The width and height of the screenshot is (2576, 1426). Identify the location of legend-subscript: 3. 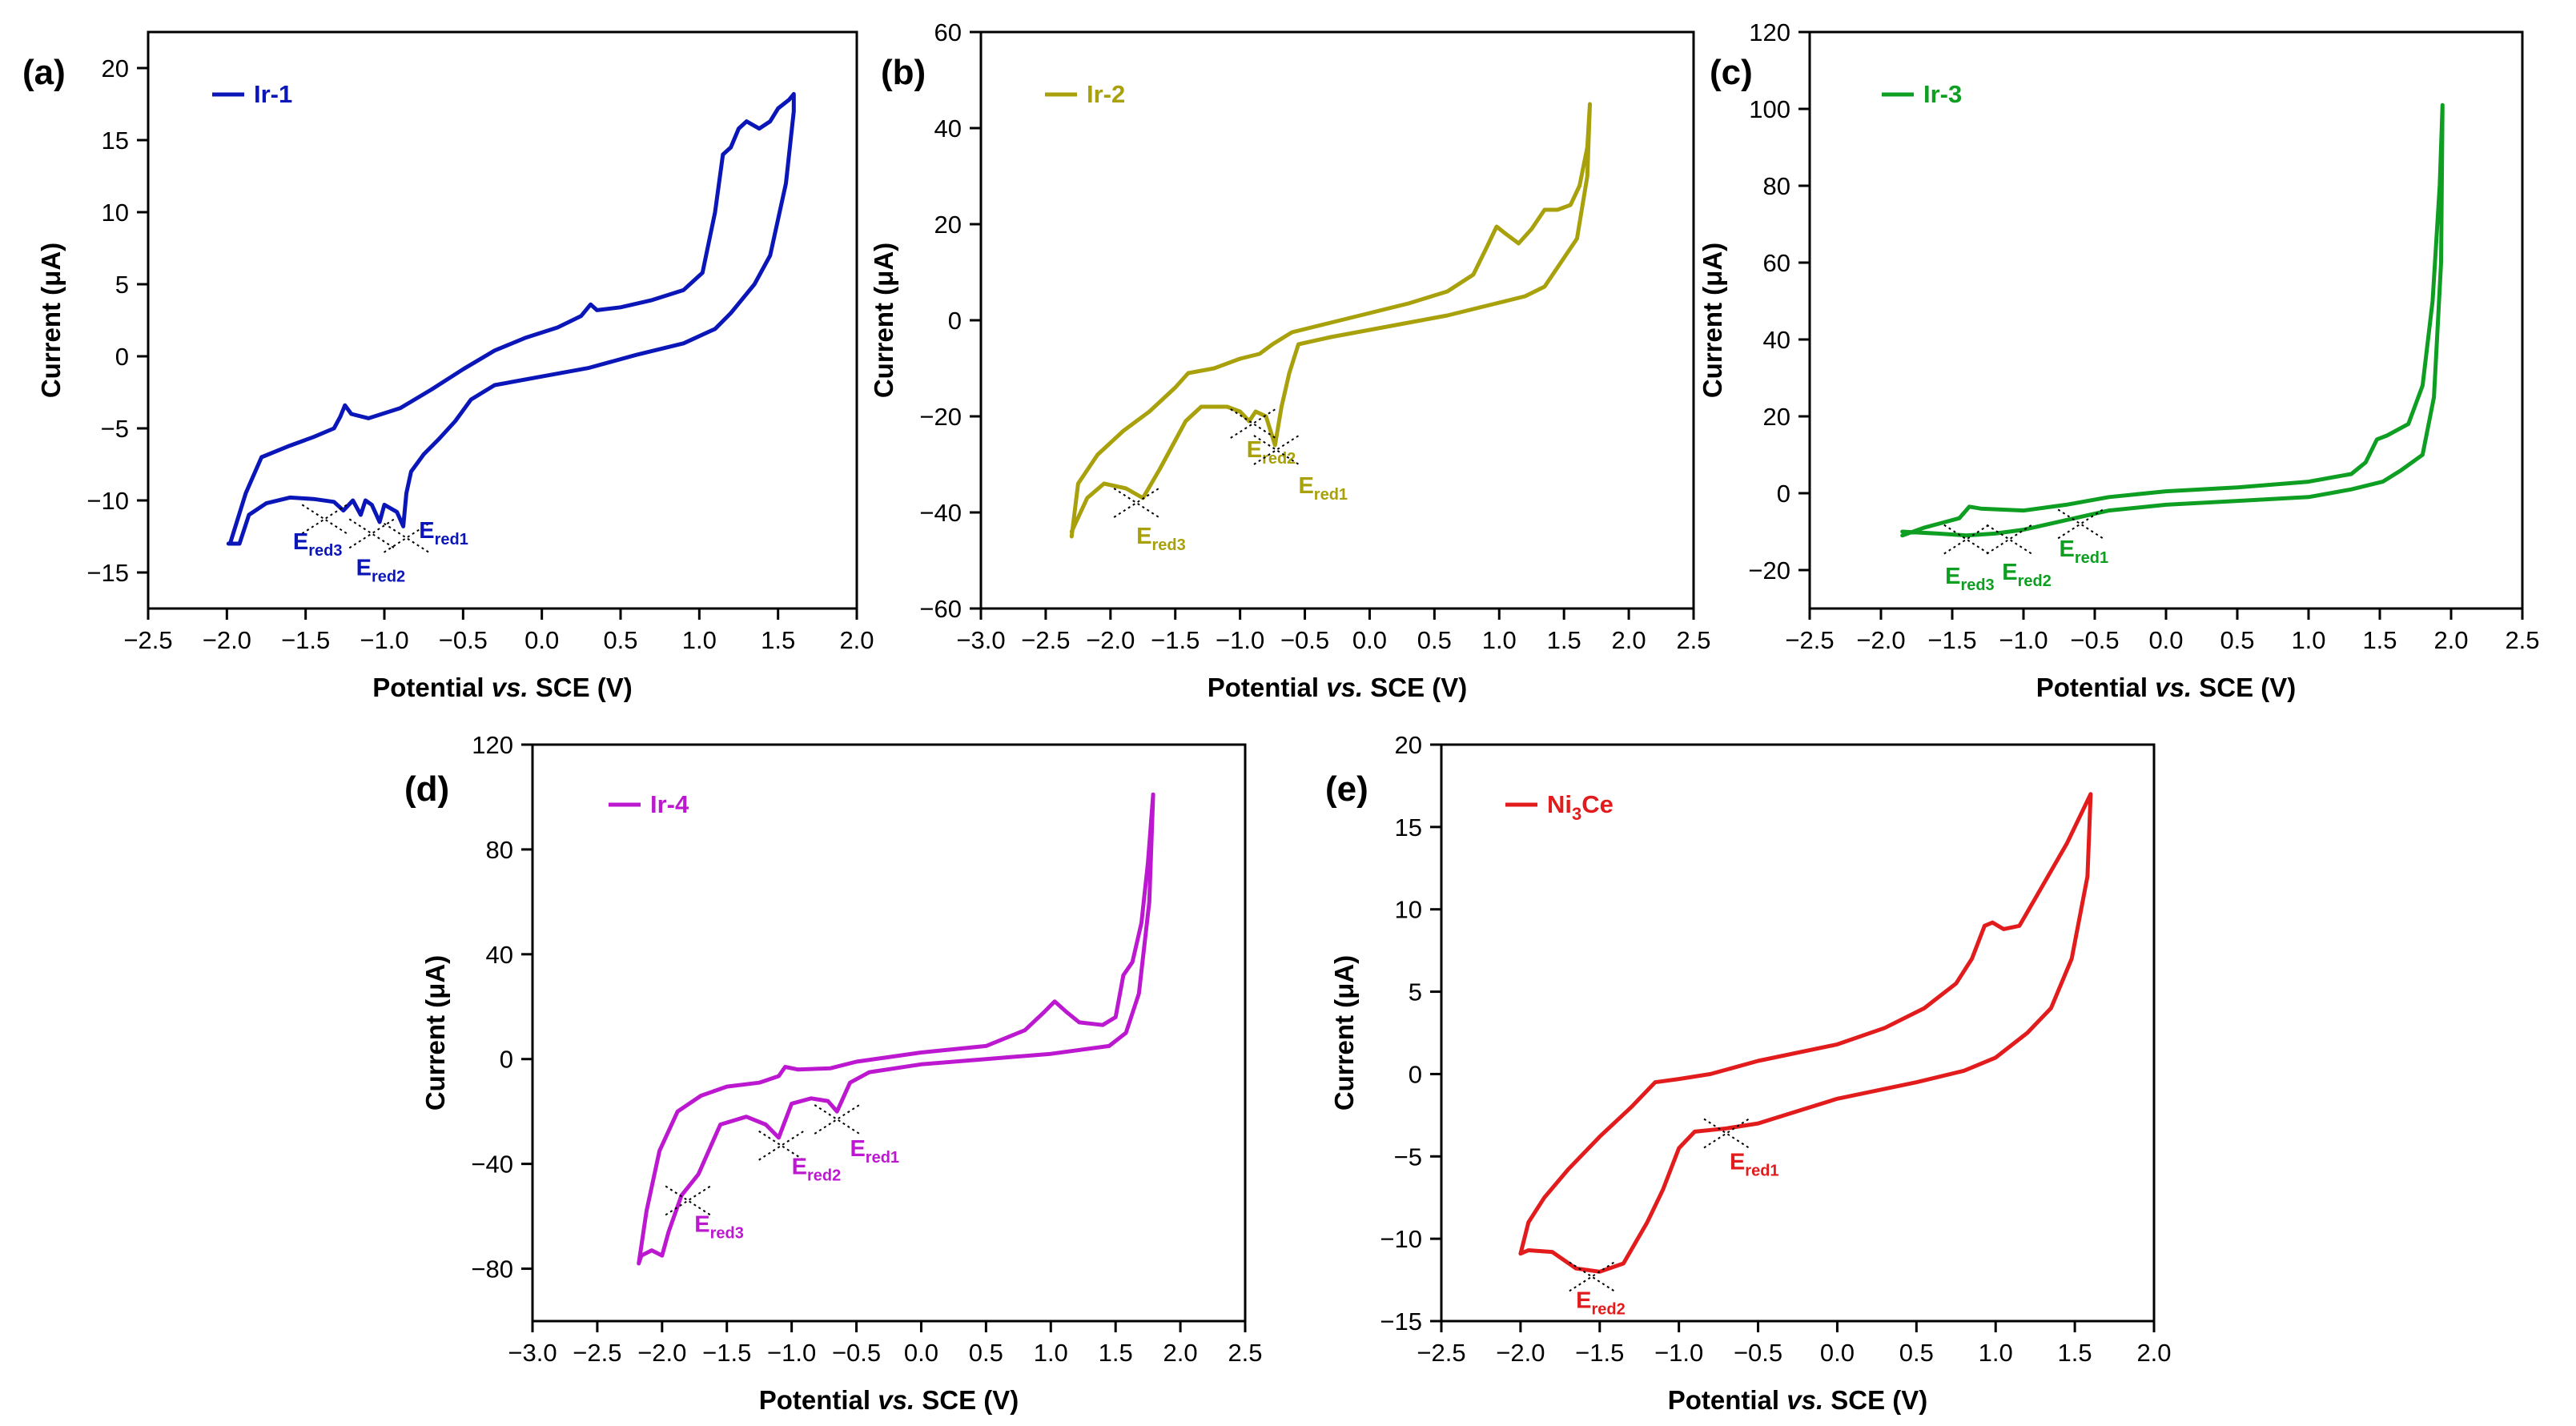
(1576, 814).